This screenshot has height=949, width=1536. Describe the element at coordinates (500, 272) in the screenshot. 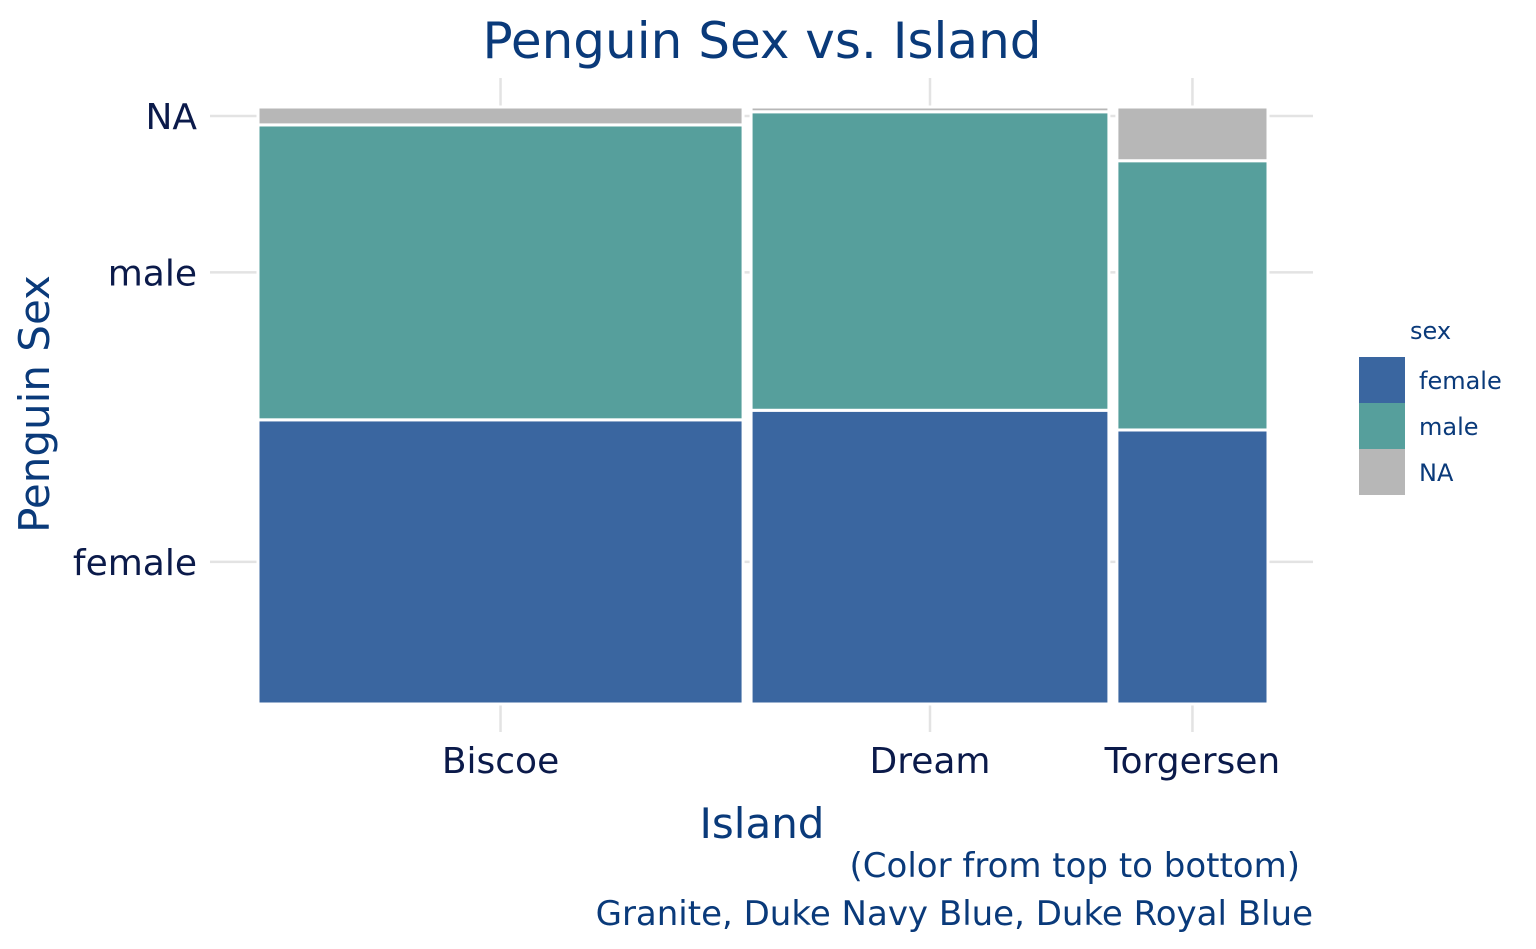

I see `tile-biscoe-male` at that location.